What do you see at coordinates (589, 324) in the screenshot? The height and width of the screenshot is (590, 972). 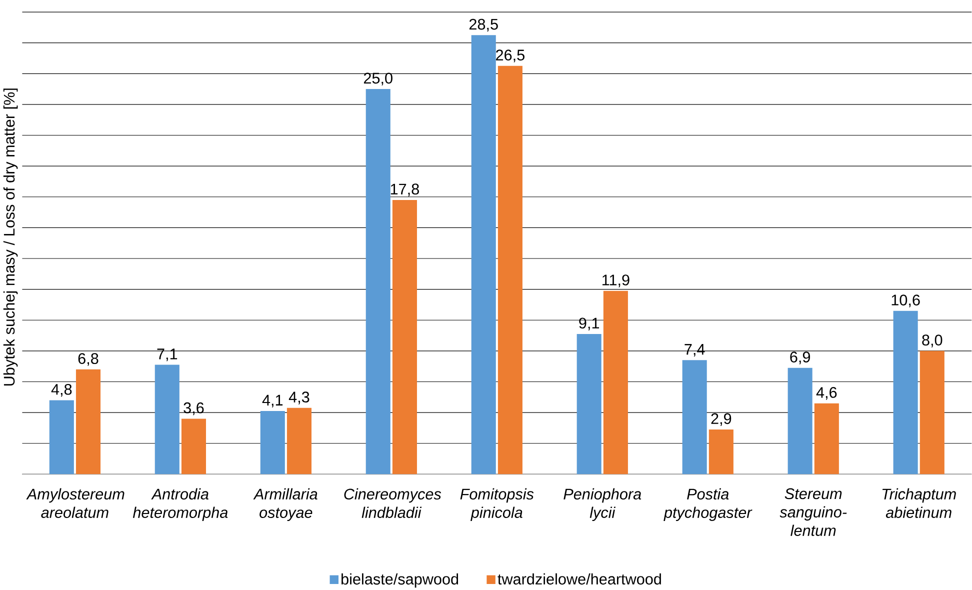 I see `data-label: 9,1` at bounding box center [589, 324].